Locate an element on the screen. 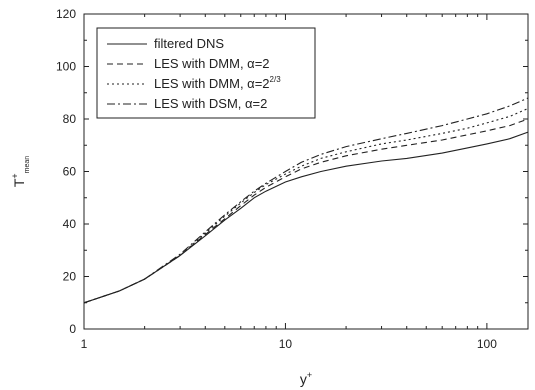 This screenshot has height=390, width=535. x-axis-label: y+ is located at coordinates (306, 378).